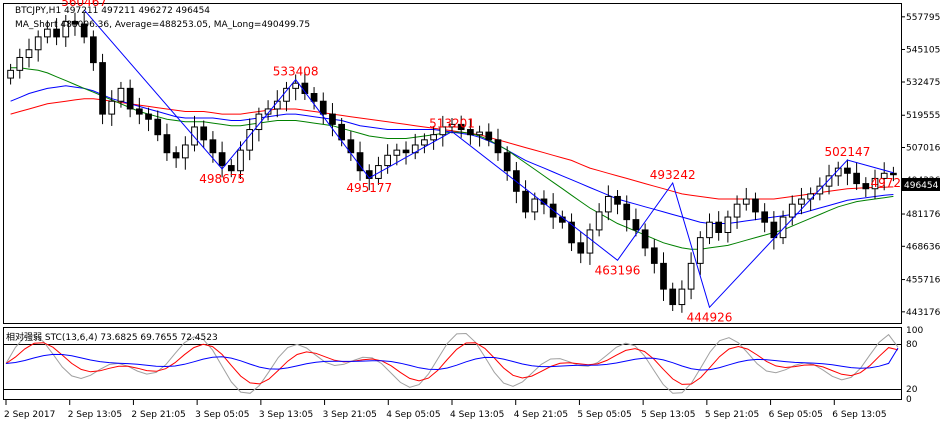  I want to click on time-tick-label: 3 Sep 05:05, so click(222, 415).